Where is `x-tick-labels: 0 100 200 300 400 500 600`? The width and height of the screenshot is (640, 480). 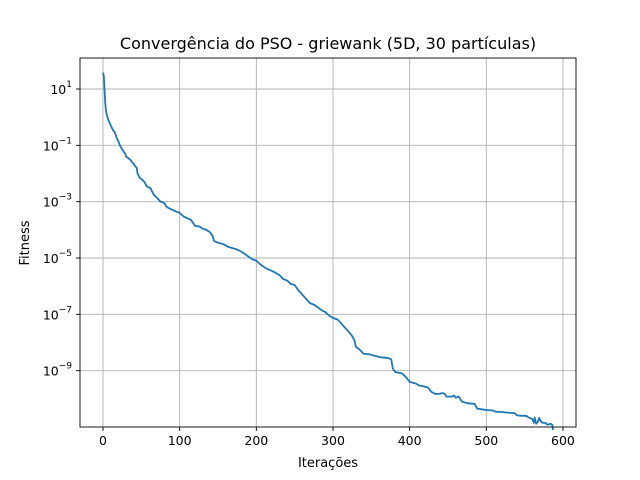
x-tick-labels: 0 100 200 300 400 500 600 is located at coordinates (337, 440).